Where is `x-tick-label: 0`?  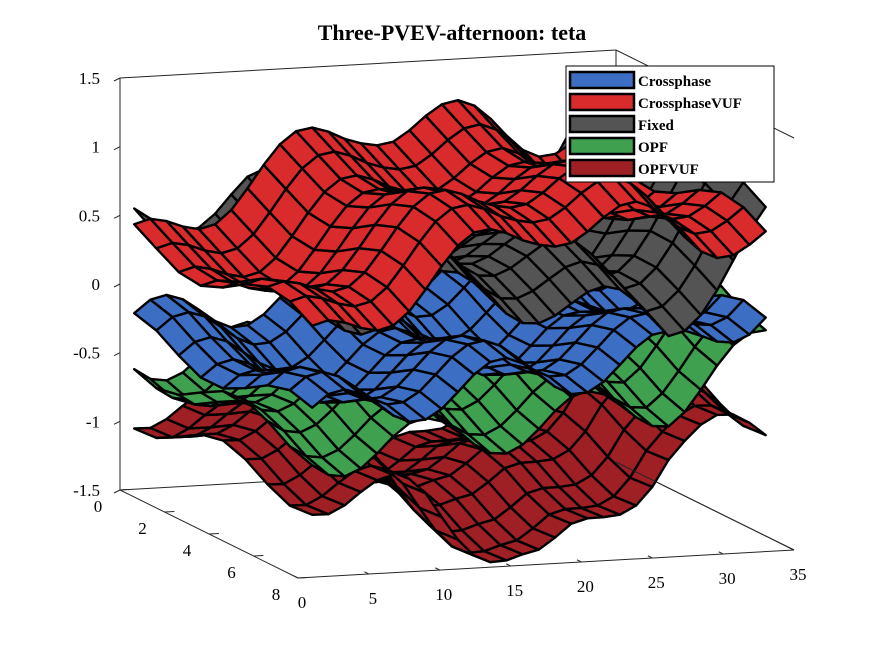
x-tick-label: 0 is located at coordinates (302, 602).